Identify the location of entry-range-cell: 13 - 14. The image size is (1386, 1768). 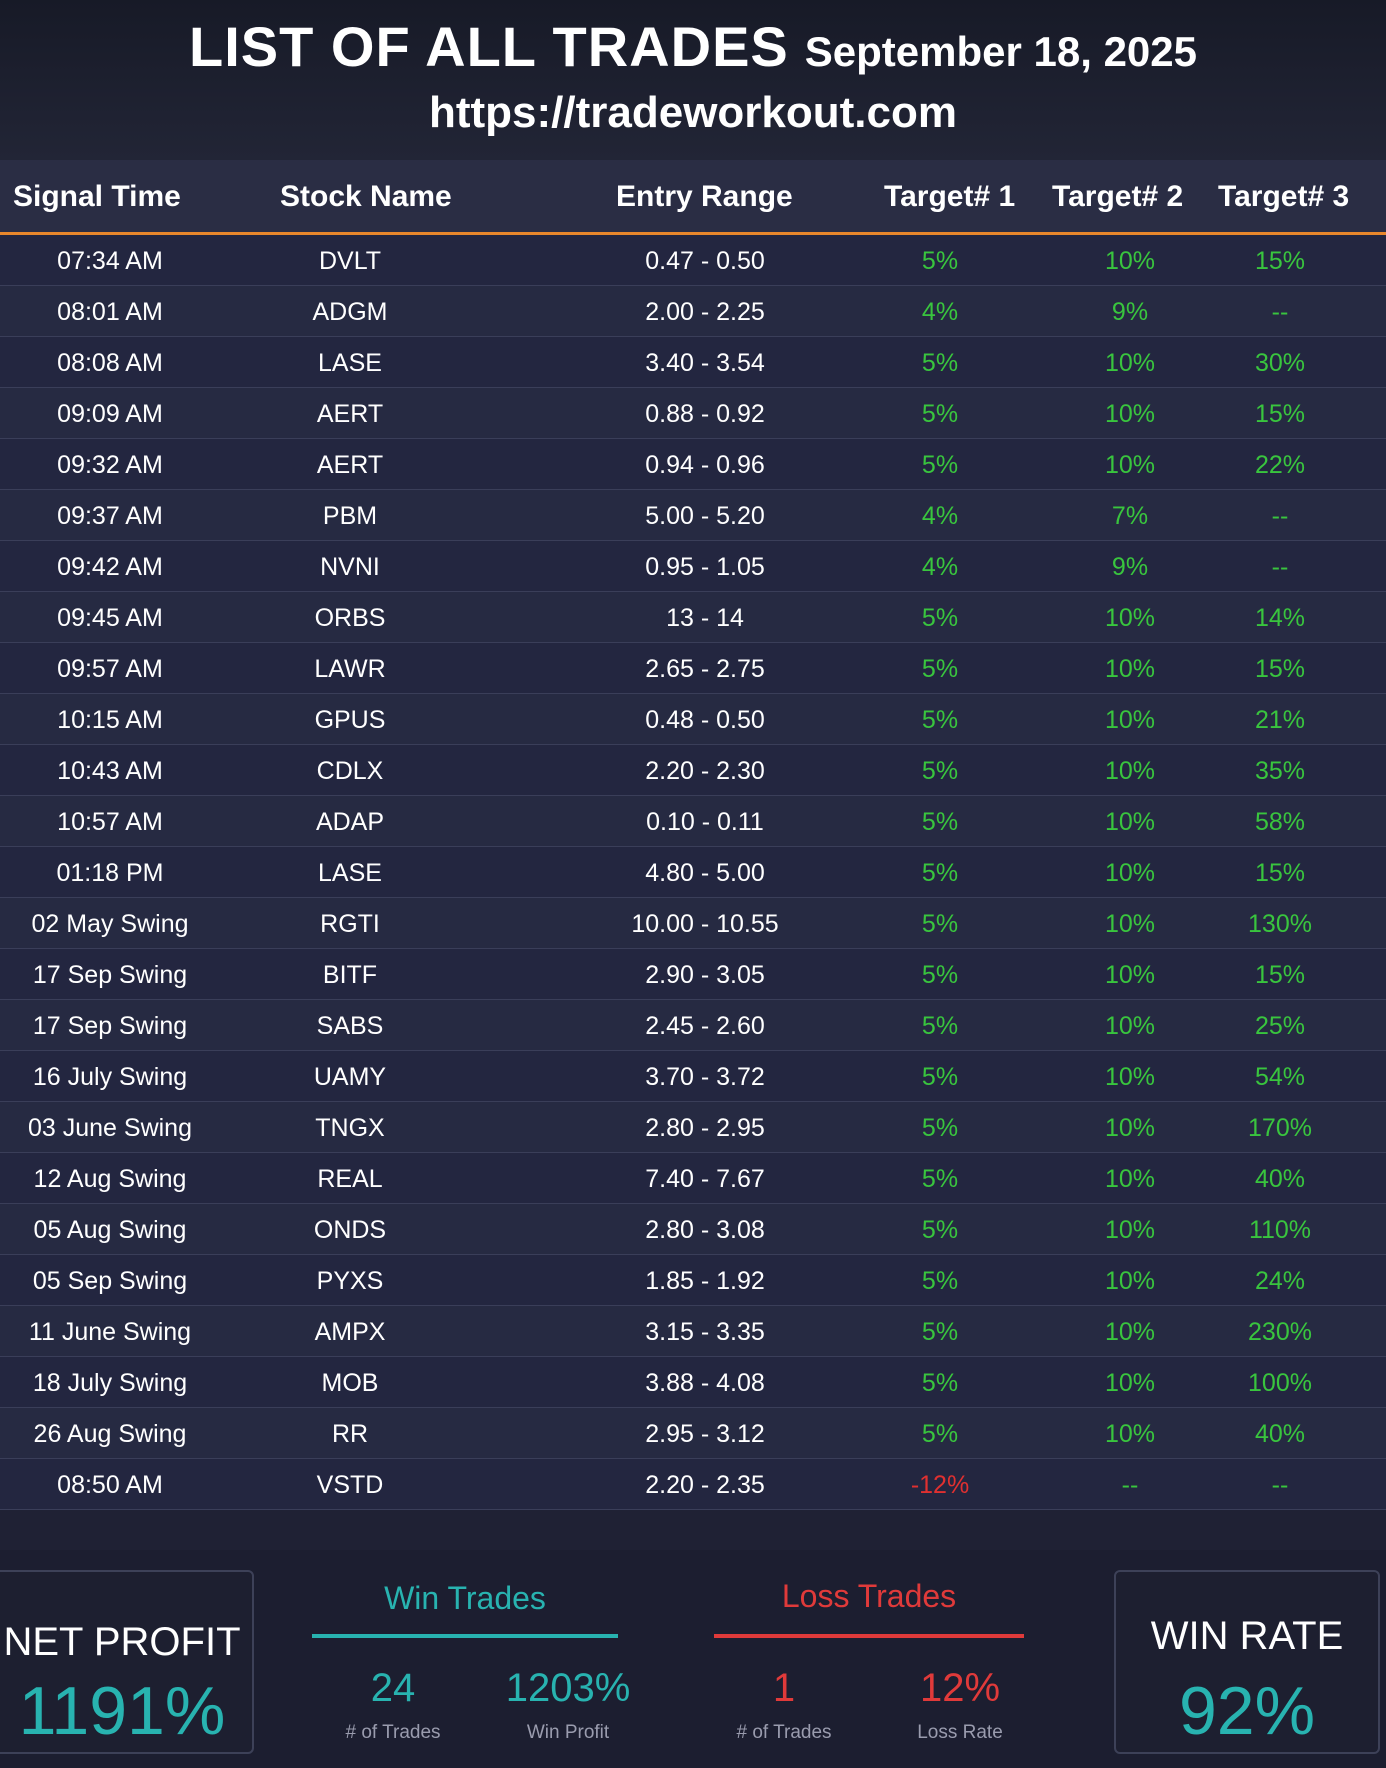
(705, 618).